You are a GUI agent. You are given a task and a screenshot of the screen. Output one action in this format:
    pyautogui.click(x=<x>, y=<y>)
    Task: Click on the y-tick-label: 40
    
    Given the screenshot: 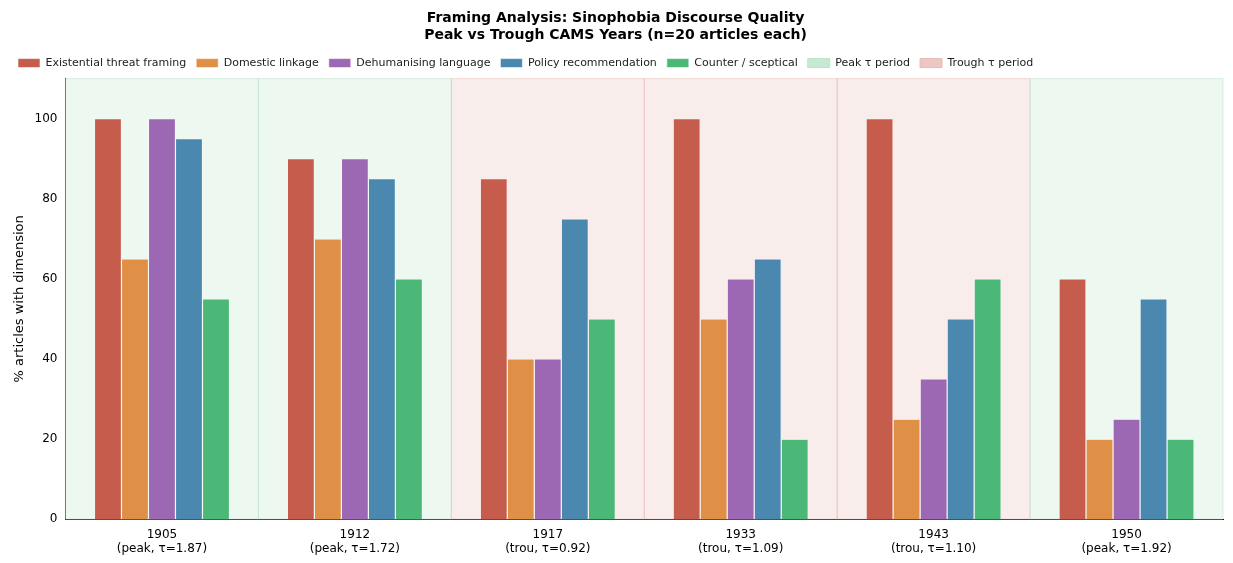 What is the action you would take?
    pyautogui.click(x=50, y=358)
    